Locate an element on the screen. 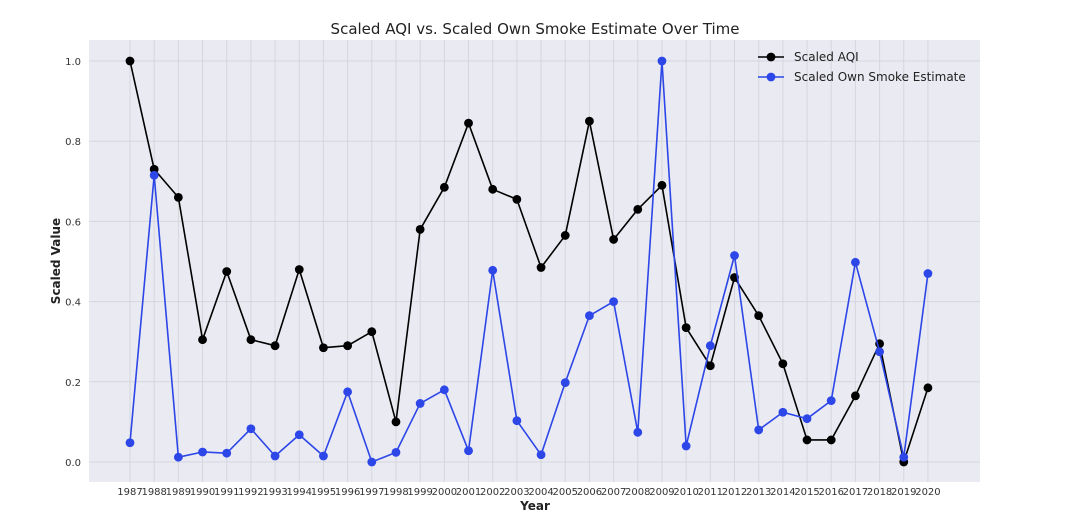 The height and width of the screenshot is (530, 1074). y-tick-label: 0.6 is located at coordinates (73, 222).